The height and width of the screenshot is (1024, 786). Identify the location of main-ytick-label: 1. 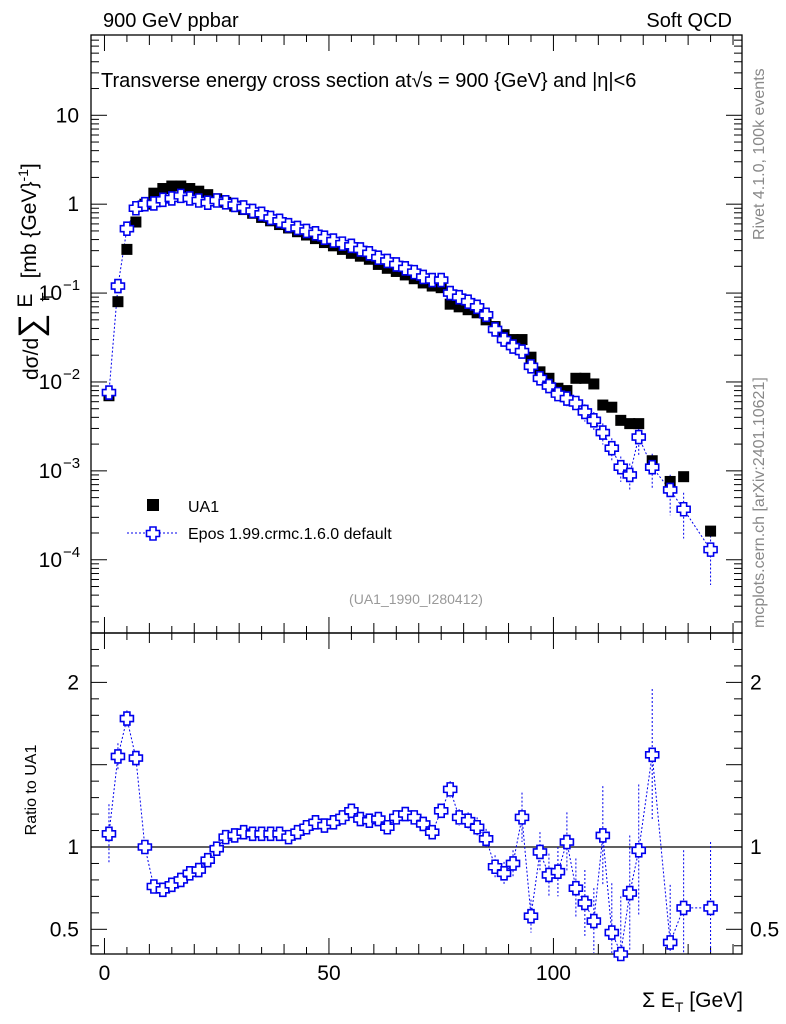
(73, 204).